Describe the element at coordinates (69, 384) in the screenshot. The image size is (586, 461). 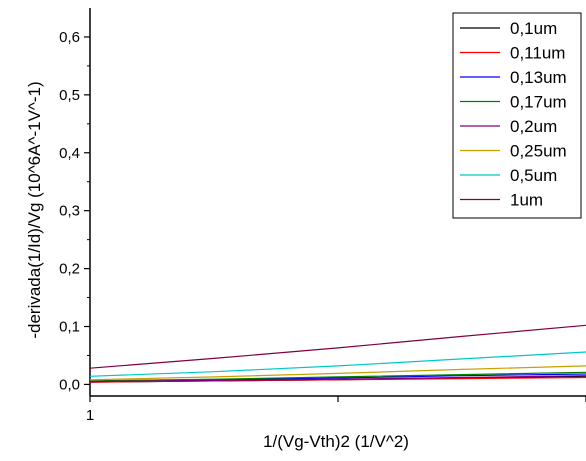
I see `y-tick-label: 0,0` at that location.